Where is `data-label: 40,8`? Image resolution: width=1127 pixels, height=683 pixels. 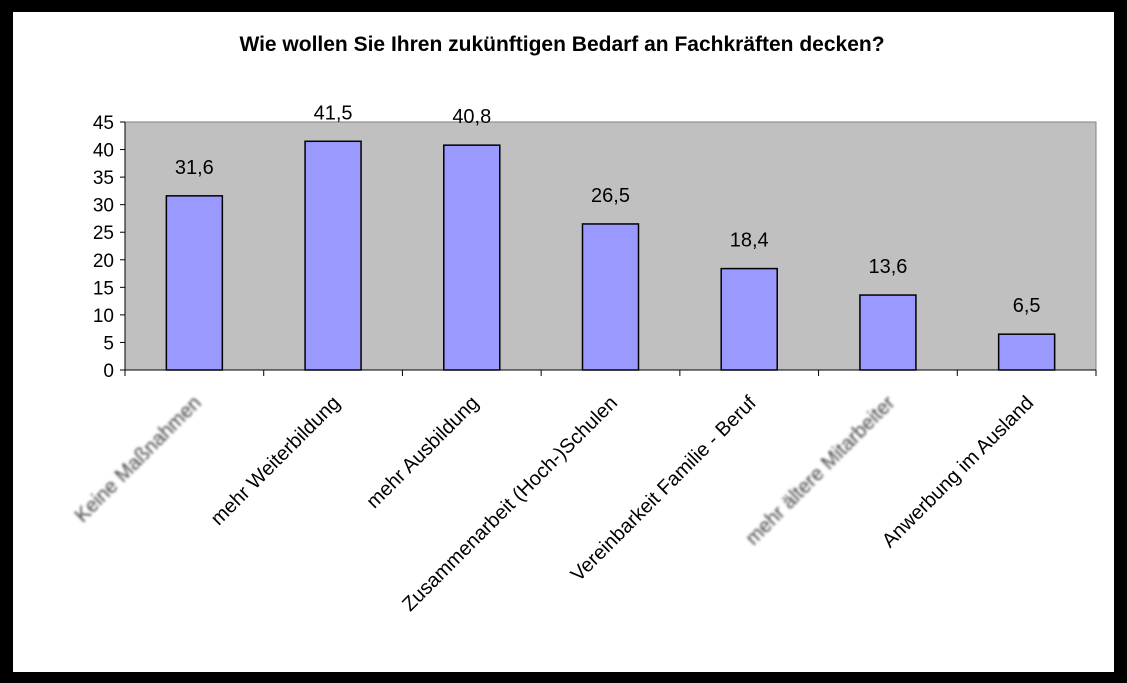
data-label: 40,8 is located at coordinates (471, 117).